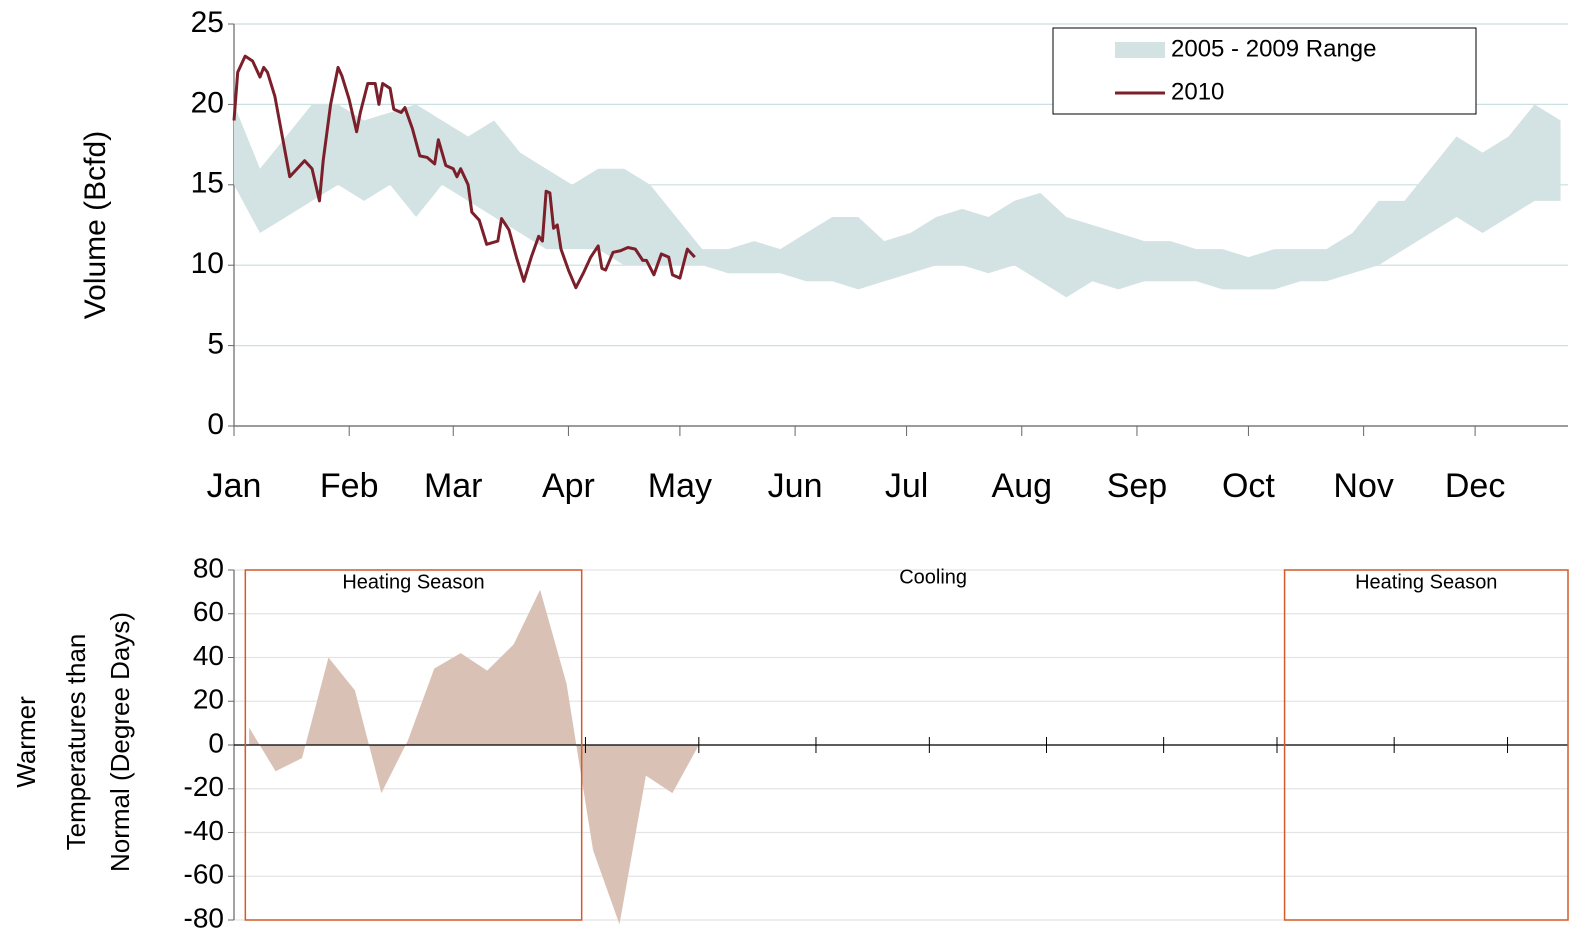 This screenshot has width=1585, height=947. What do you see at coordinates (1022, 486) in the screenshot?
I see `x-tick-label: Aug` at bounding box center [1022, 486].